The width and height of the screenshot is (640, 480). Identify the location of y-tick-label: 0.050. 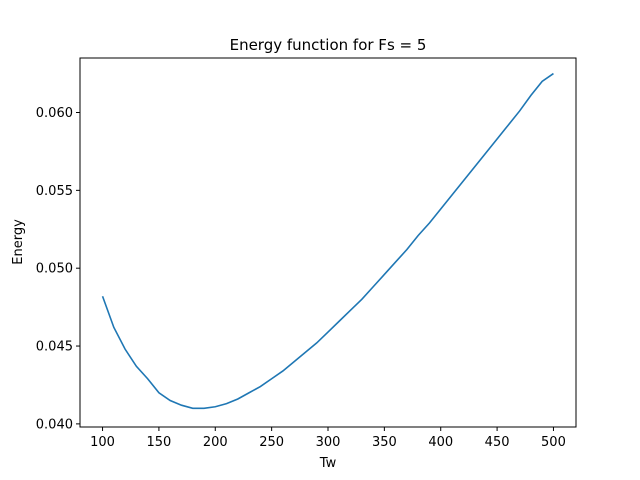
(54, 269).